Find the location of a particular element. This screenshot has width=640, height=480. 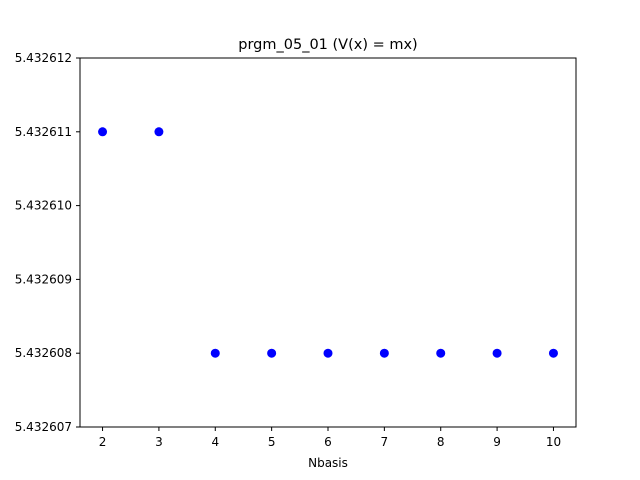

y-tick-label: 5.432607 is located at coordinates (43, 427).